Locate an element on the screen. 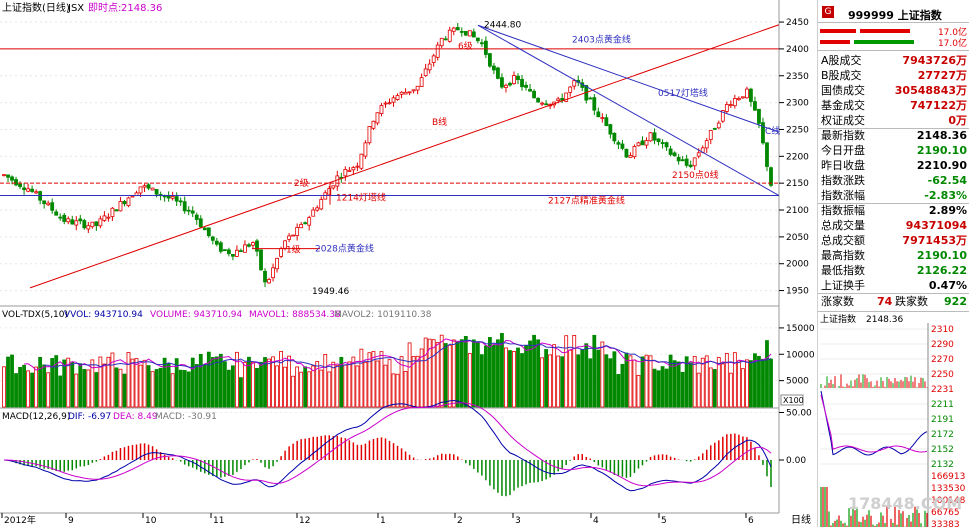 This screenshot has width=969, height=527. price-tick-label: 2000 is located at coordinates (797, 265).